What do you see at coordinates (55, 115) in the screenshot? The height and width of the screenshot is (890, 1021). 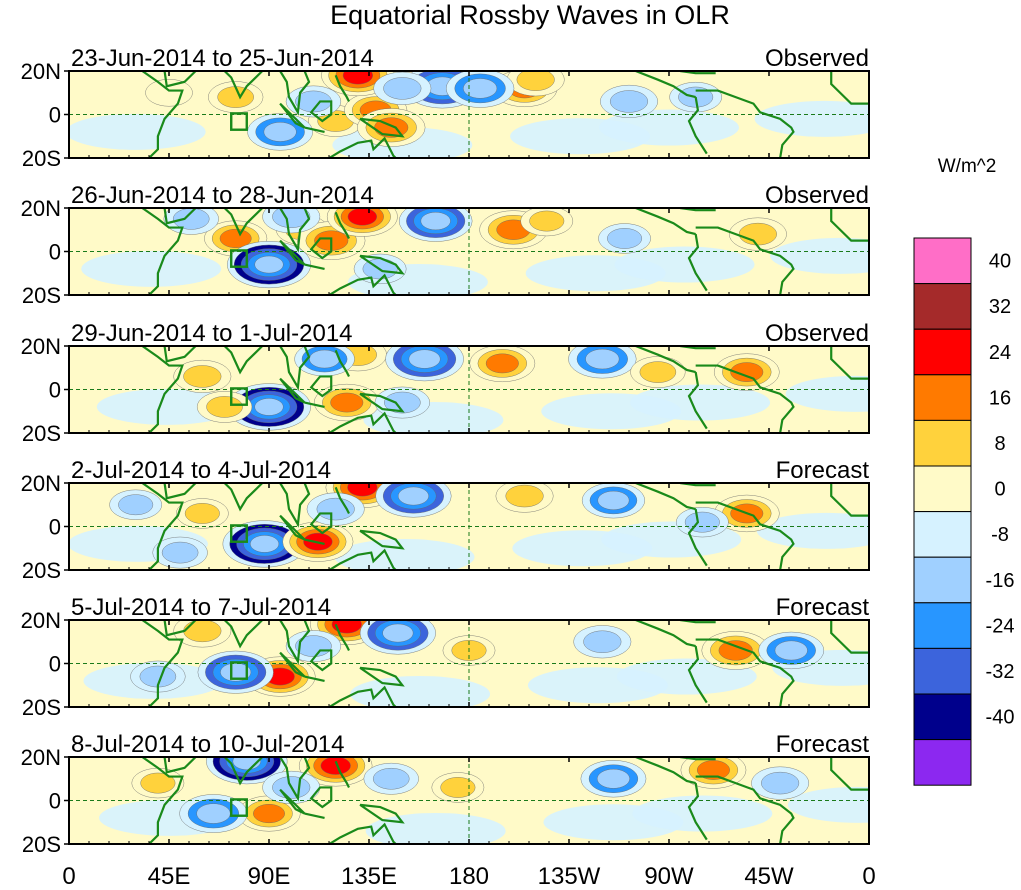 I see `y-tick-label: 0` at bounding box center [55, 115].